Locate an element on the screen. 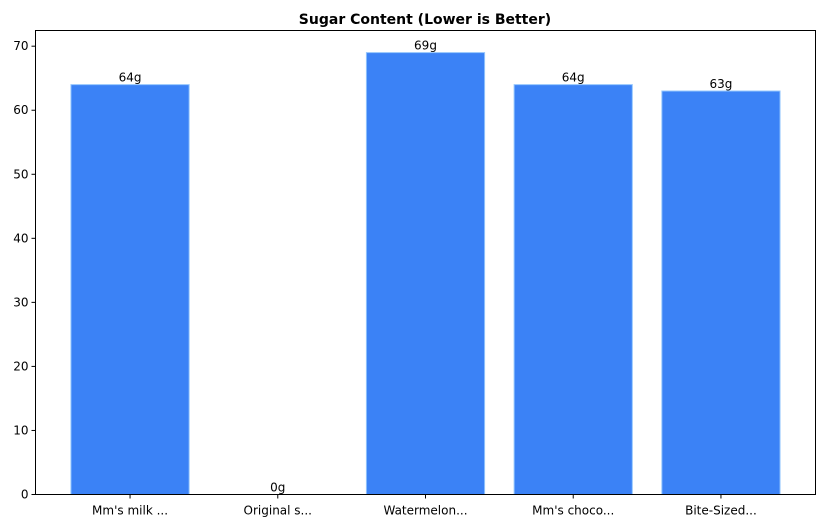 This screenshot has width=822, height=528. data-label-3: 69g is located at coordinates (425, 46).